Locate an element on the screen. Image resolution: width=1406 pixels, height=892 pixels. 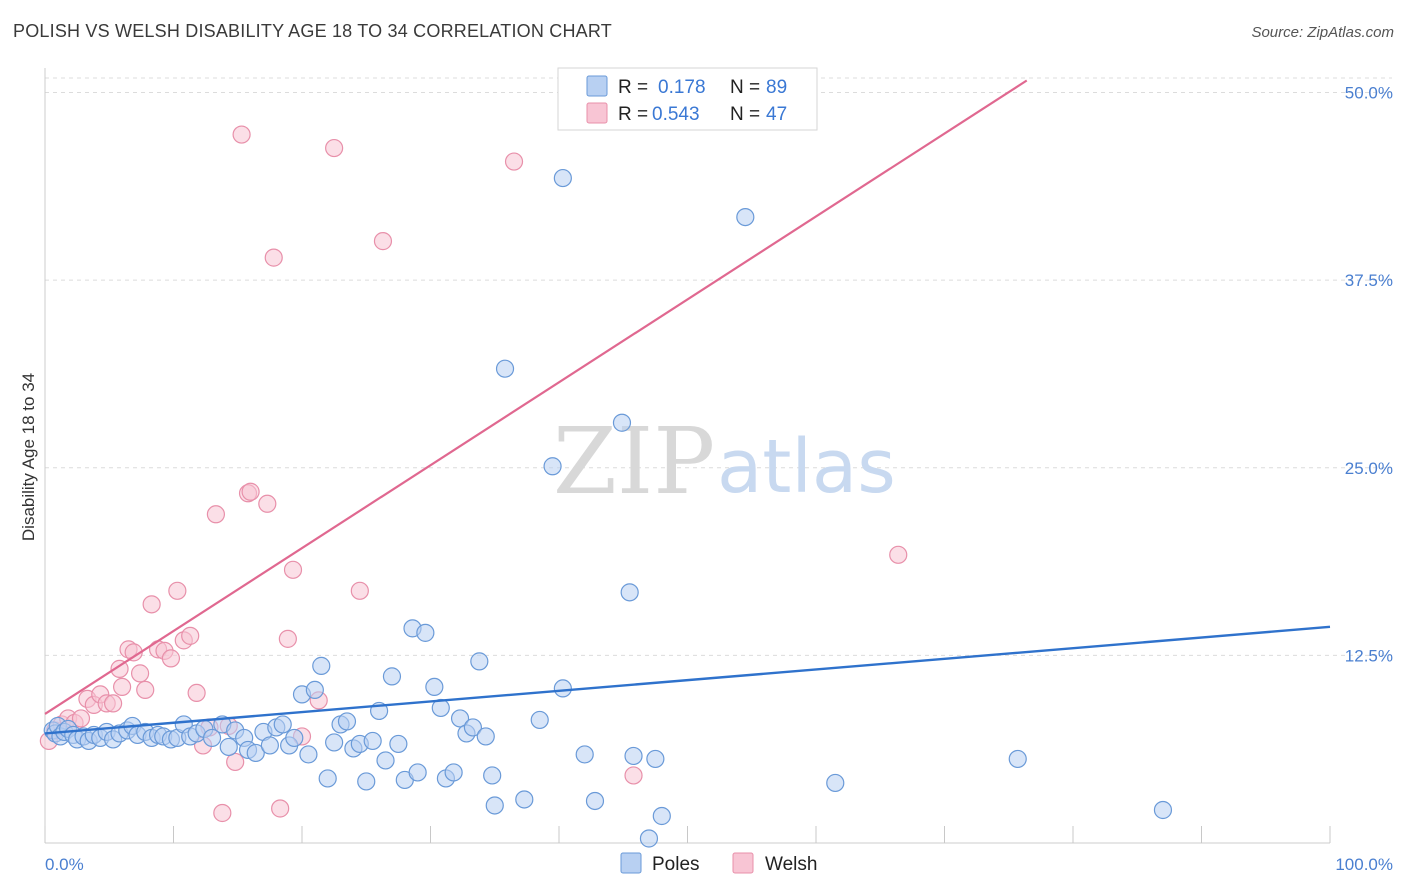
legend-welsh-swatch is located at coordinates (597, 113).